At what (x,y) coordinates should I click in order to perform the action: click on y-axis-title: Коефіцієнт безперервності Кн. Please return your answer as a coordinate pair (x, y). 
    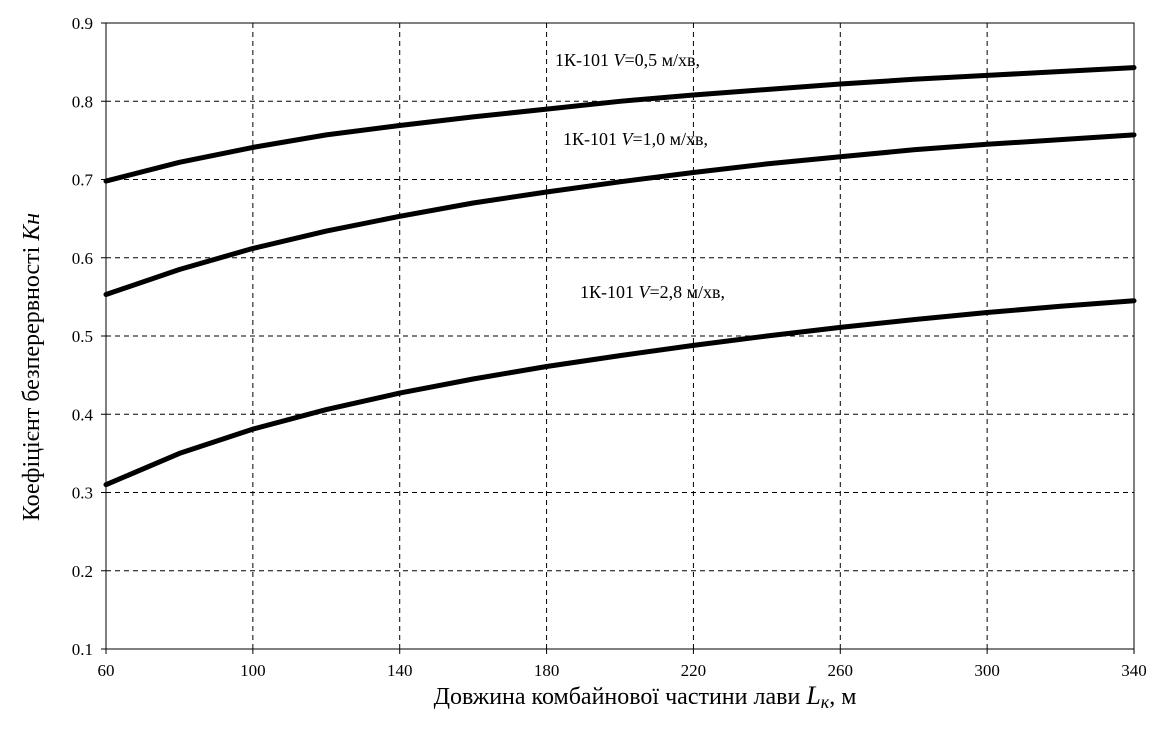
    Looking at the image, I should click on (32, 367).